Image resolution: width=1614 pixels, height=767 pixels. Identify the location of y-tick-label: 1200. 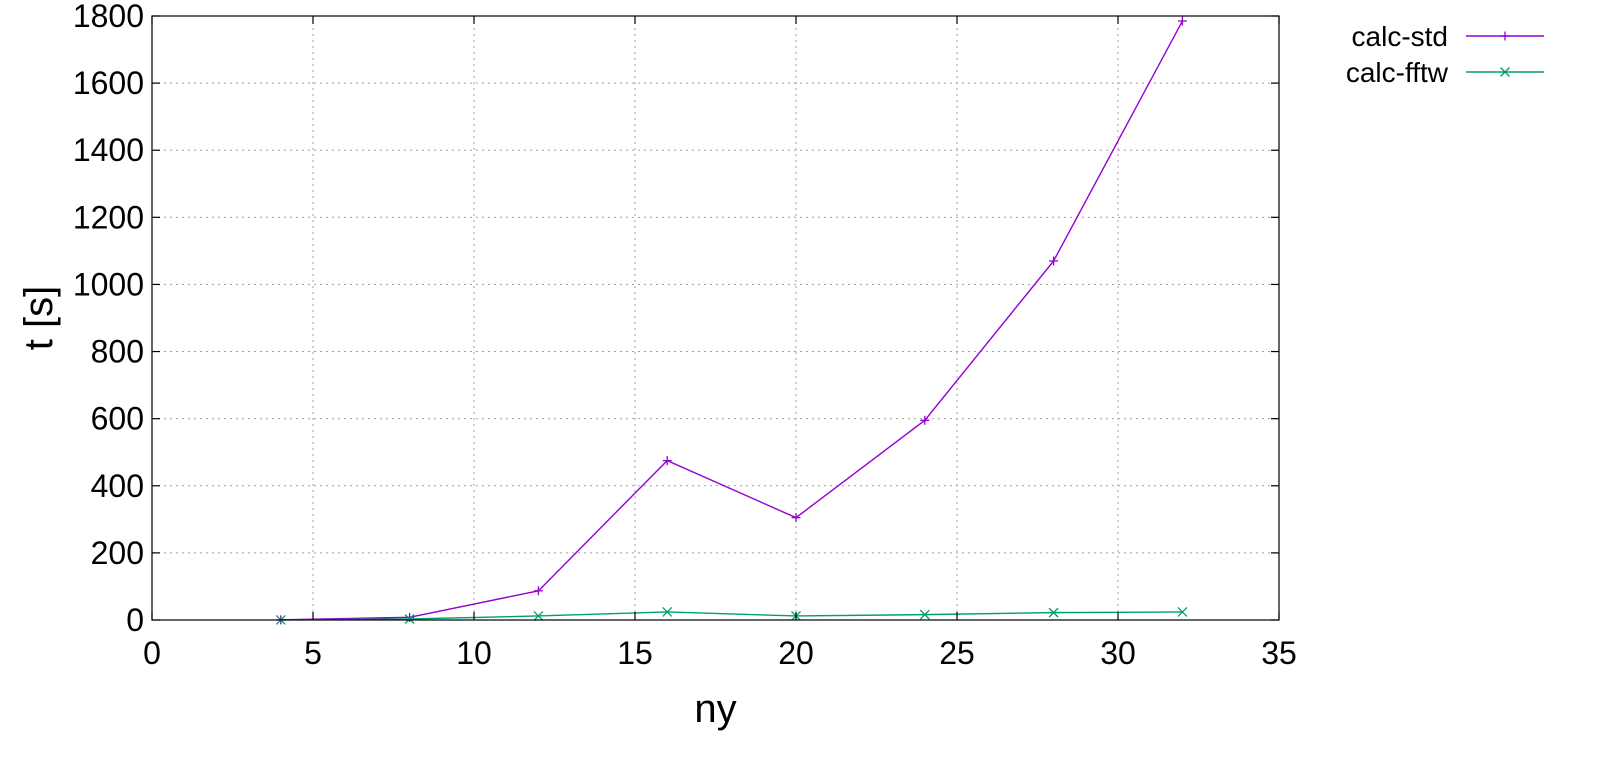
(108, 217).